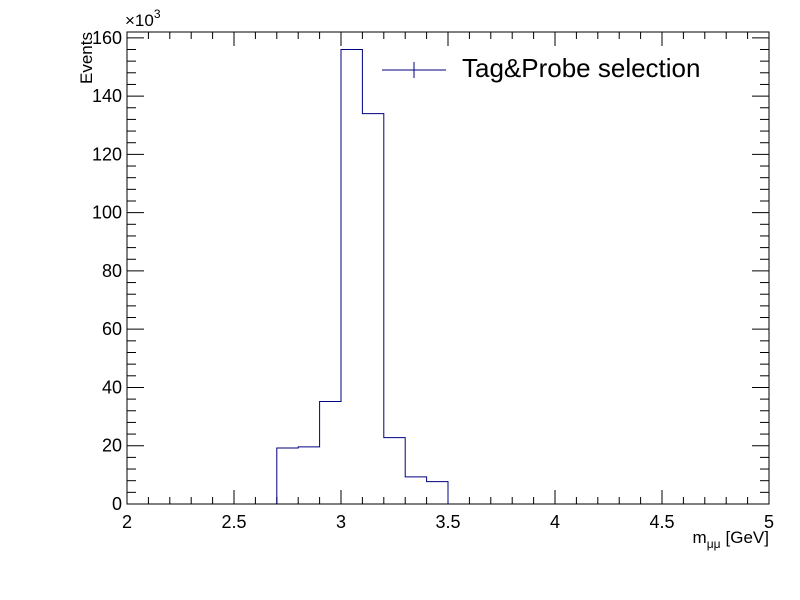  Describe the element at coordinates (661, 522) in the screenshot. I see `x-tick-label: 4.5` at that location.